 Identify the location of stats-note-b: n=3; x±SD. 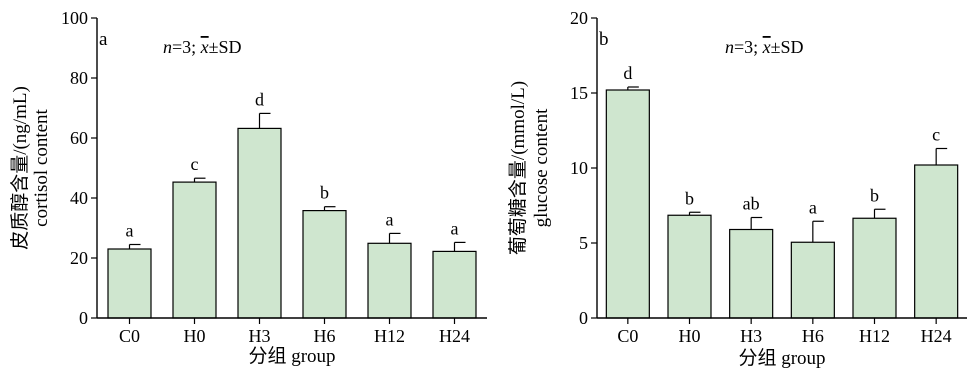
(764, 47).